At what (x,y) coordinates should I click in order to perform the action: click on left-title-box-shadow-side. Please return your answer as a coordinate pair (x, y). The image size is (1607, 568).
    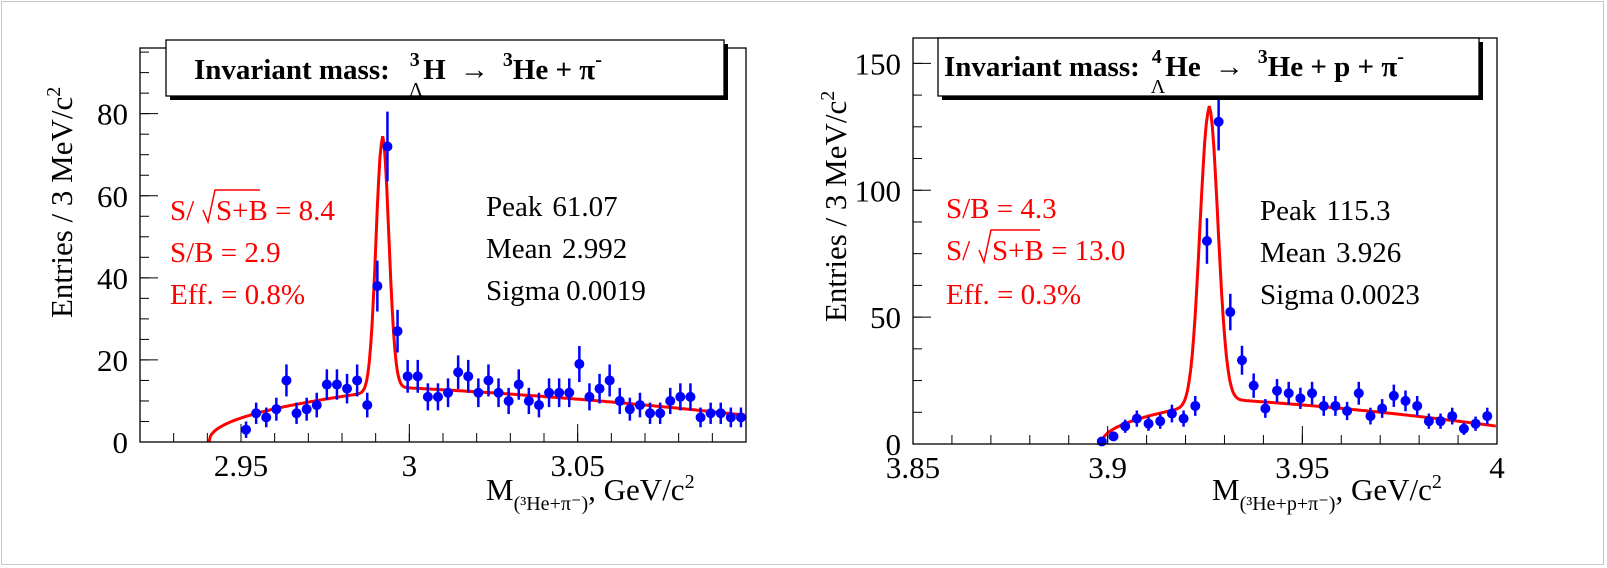
    Looking at the image, I should click on (726, 72).